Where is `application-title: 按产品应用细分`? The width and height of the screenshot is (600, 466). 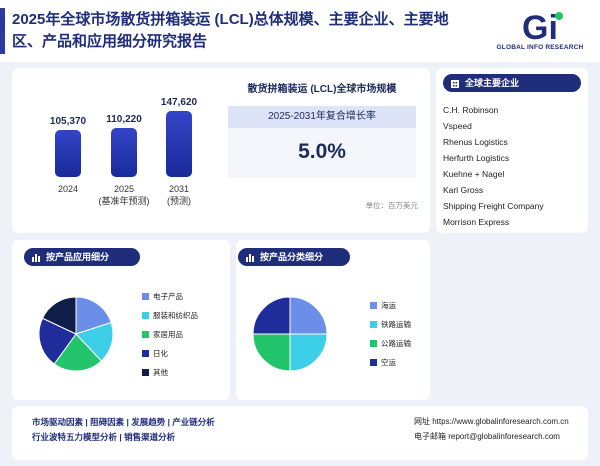 application-title: 按产品应用细分 is located at coordinates (78, 257).